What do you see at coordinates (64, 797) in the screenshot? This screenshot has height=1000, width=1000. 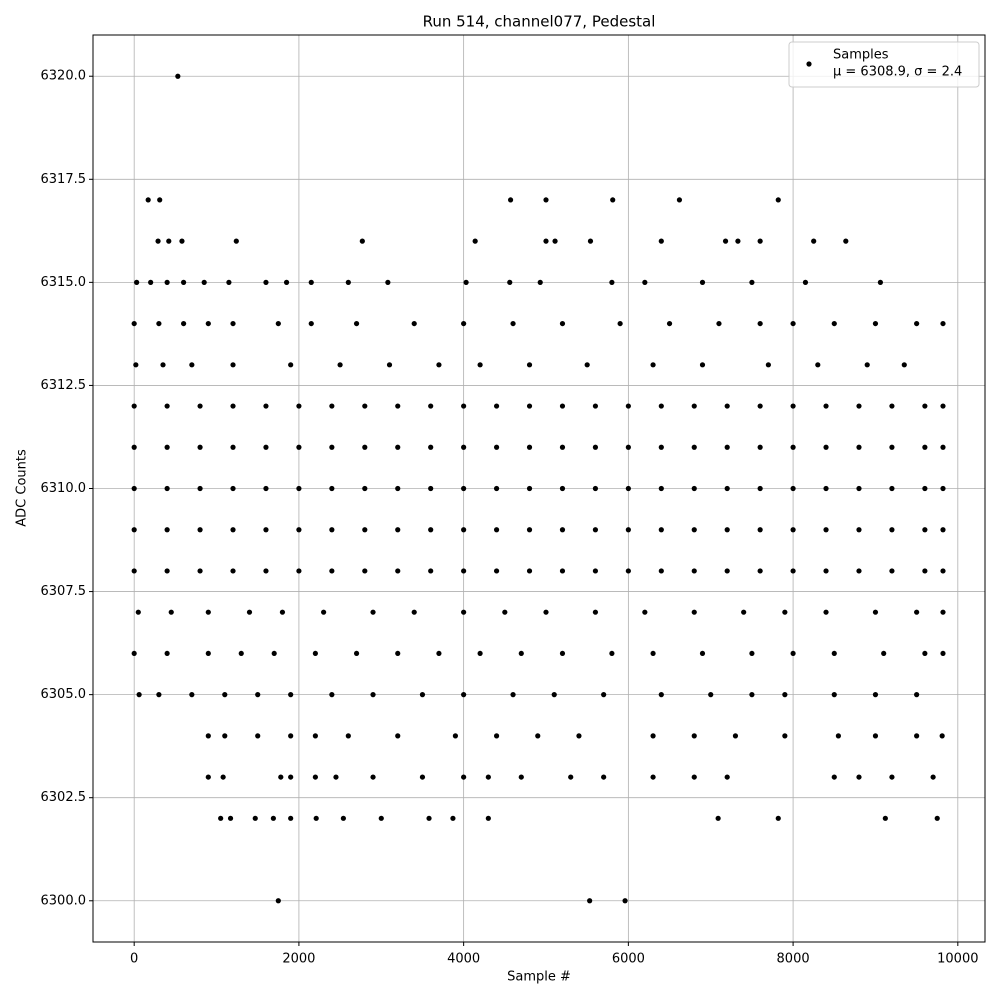 I see `y-tick-label: 6302.5` at bounding box center [64, 797].